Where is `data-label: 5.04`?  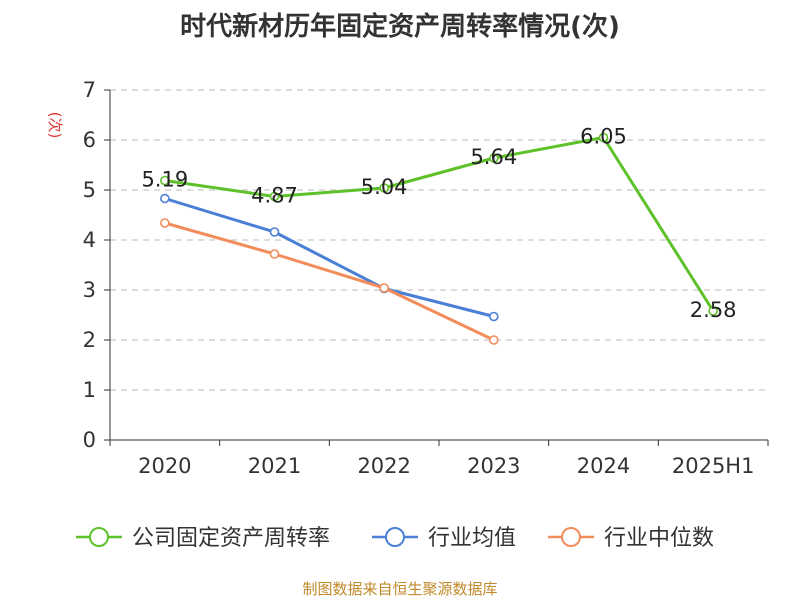
data-label: 5.04 is located at coordinates (384, 187).